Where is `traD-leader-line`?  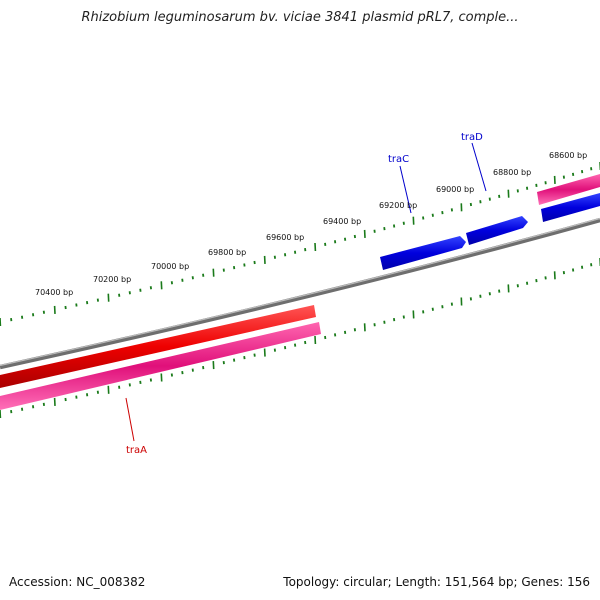
traD-leader-line is located at coordinates (479, 167).